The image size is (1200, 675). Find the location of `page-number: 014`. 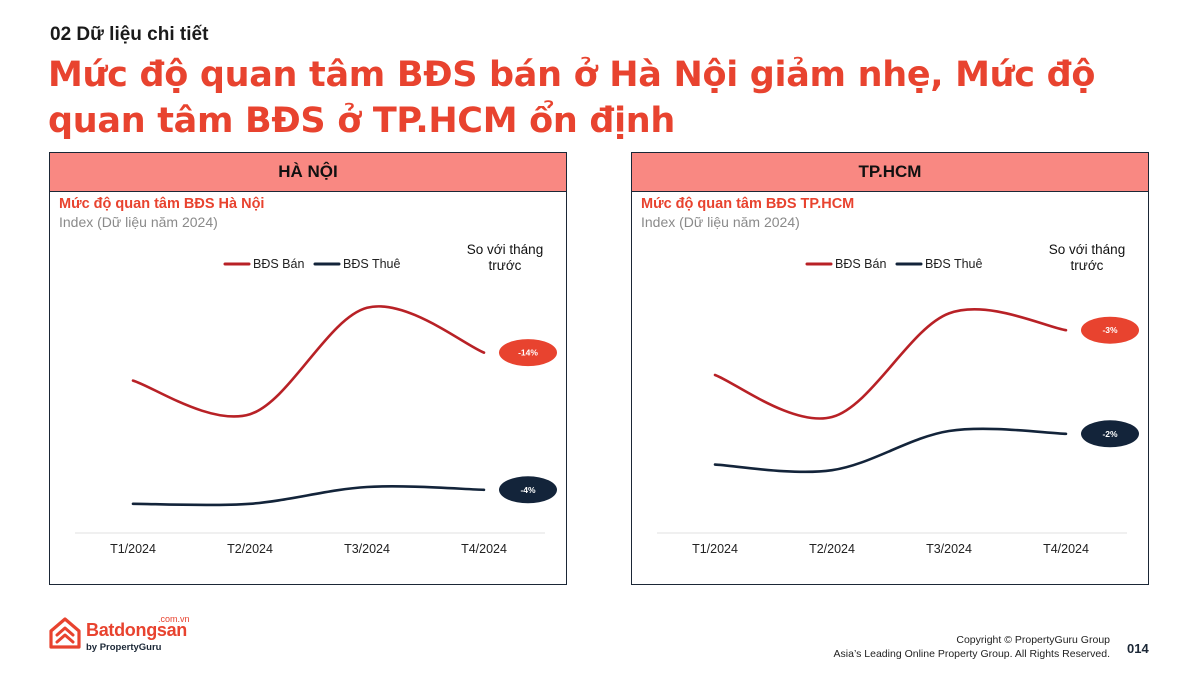

page-number: 014 is located at coordinates (1138, 648).